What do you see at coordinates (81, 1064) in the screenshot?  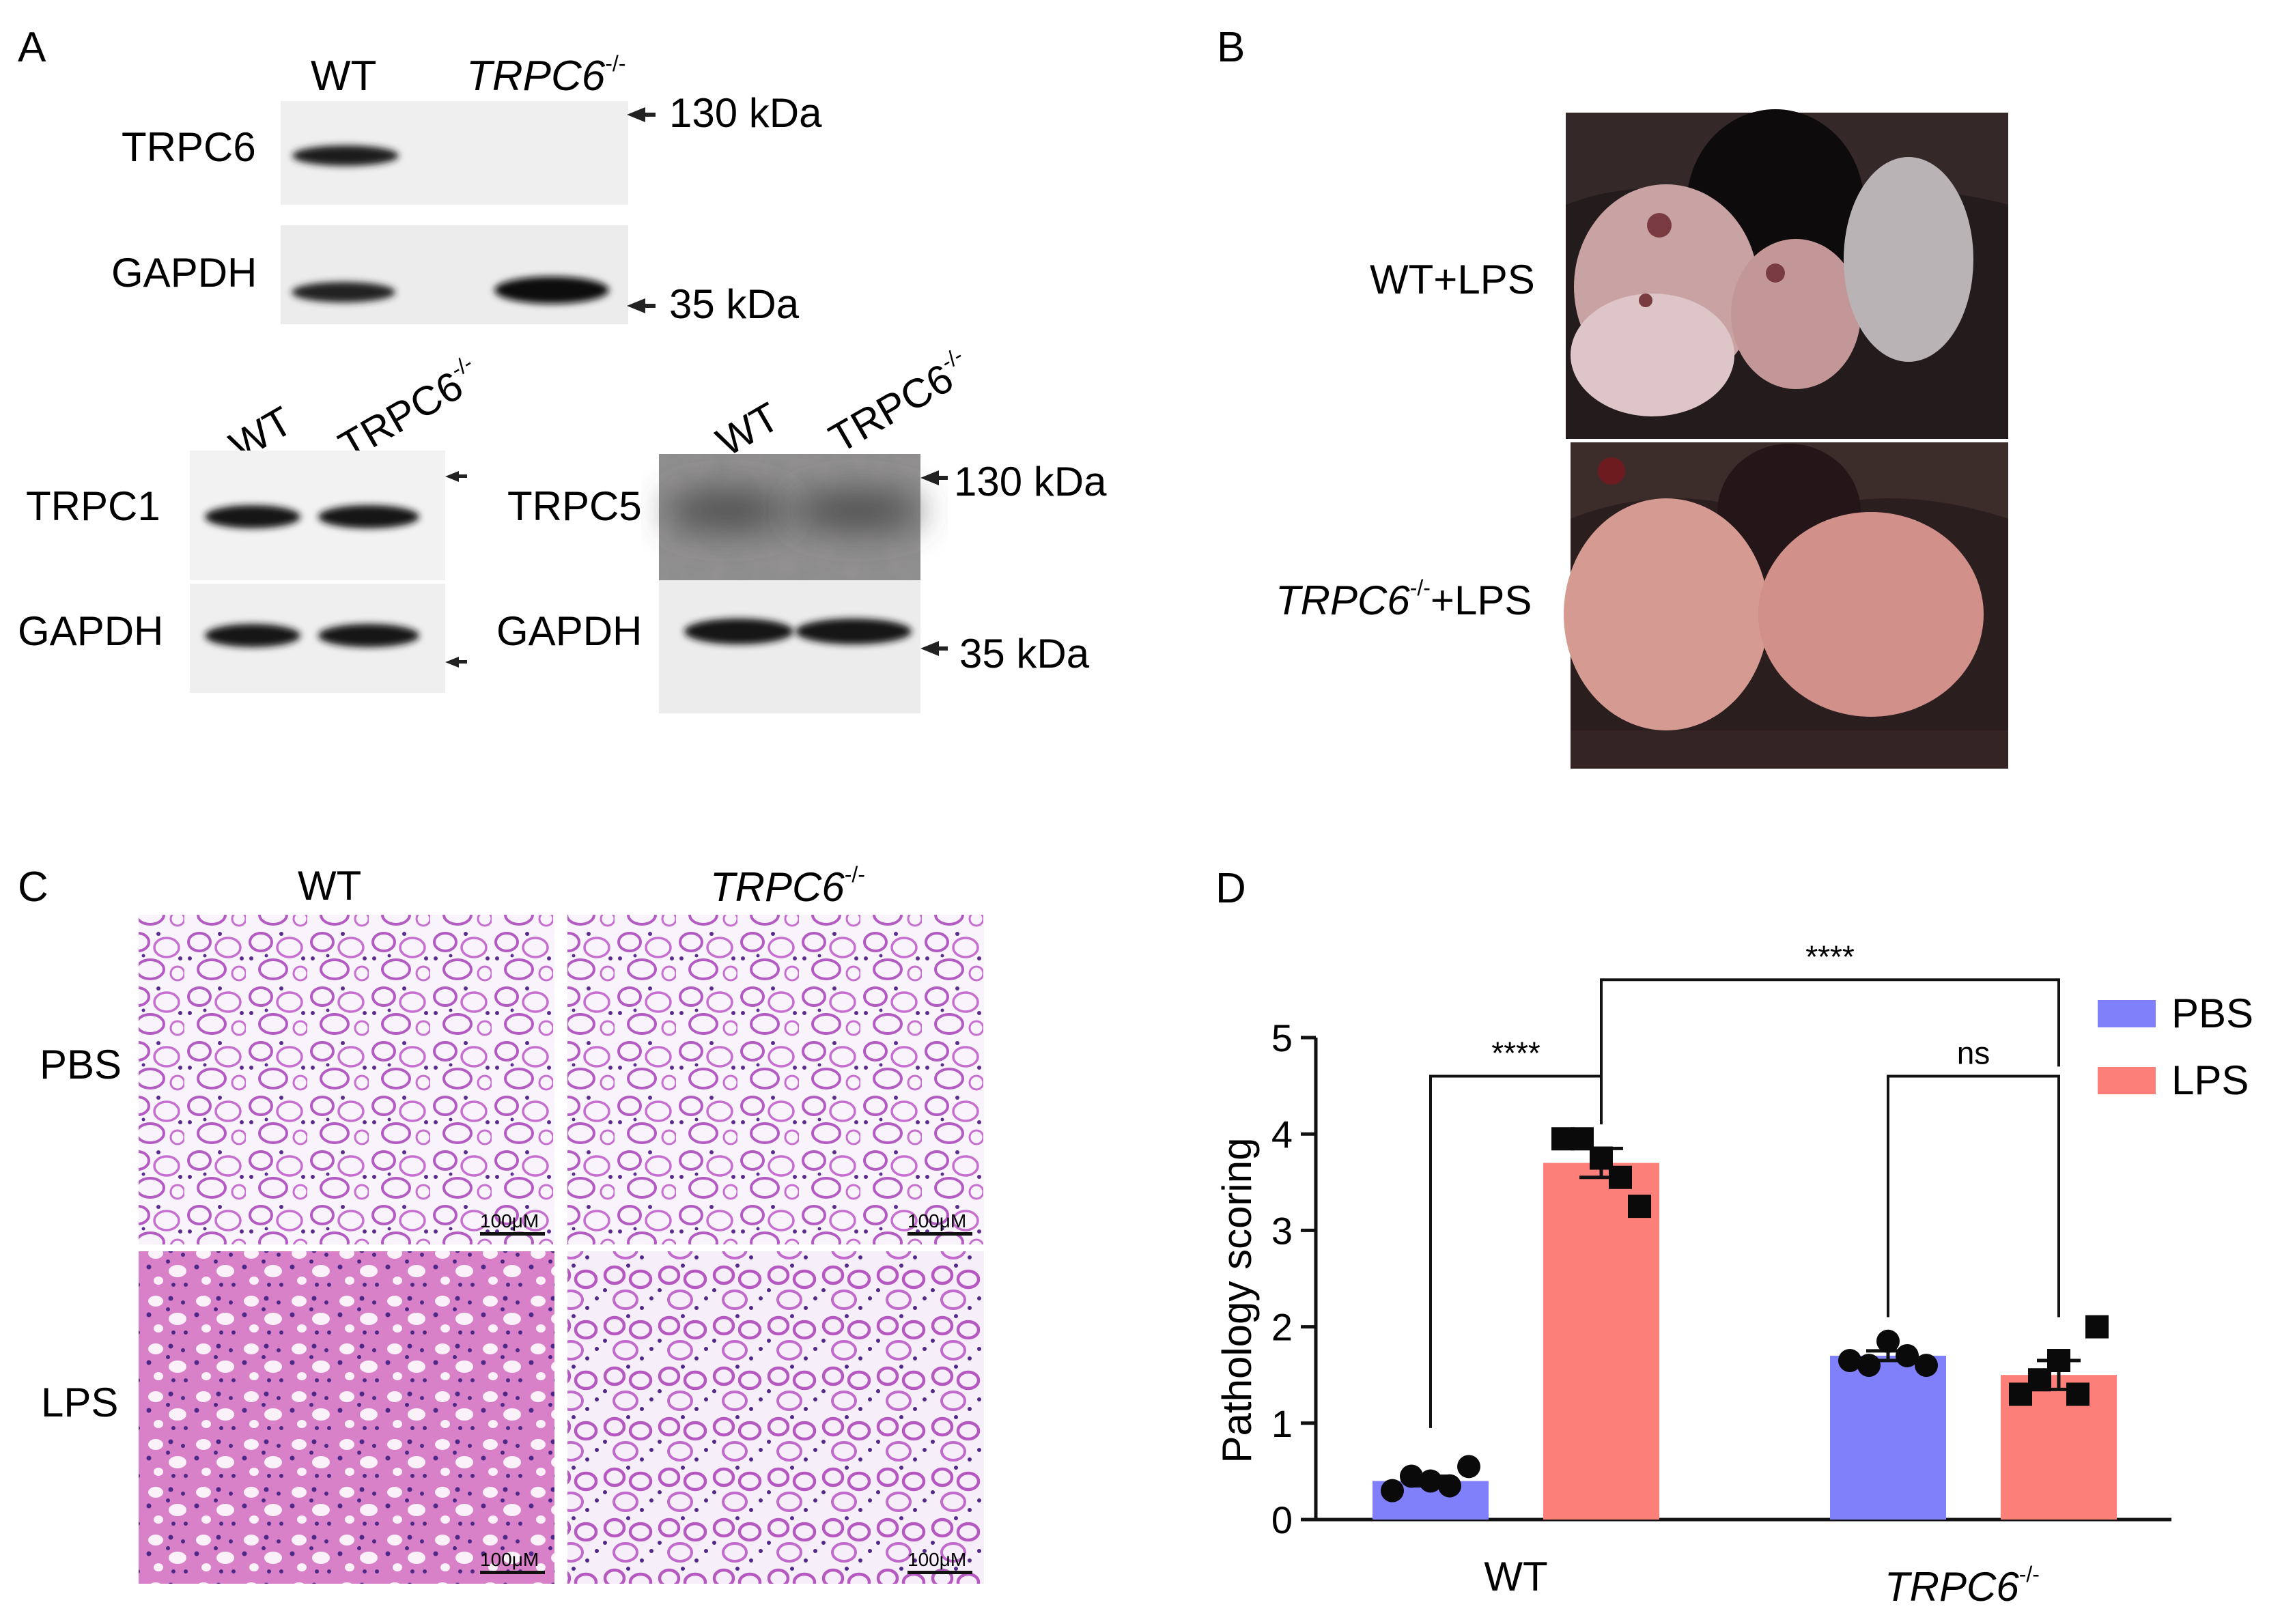 I see `panel-c-row-pbs: PBS` at bounding box center [81, 1064].